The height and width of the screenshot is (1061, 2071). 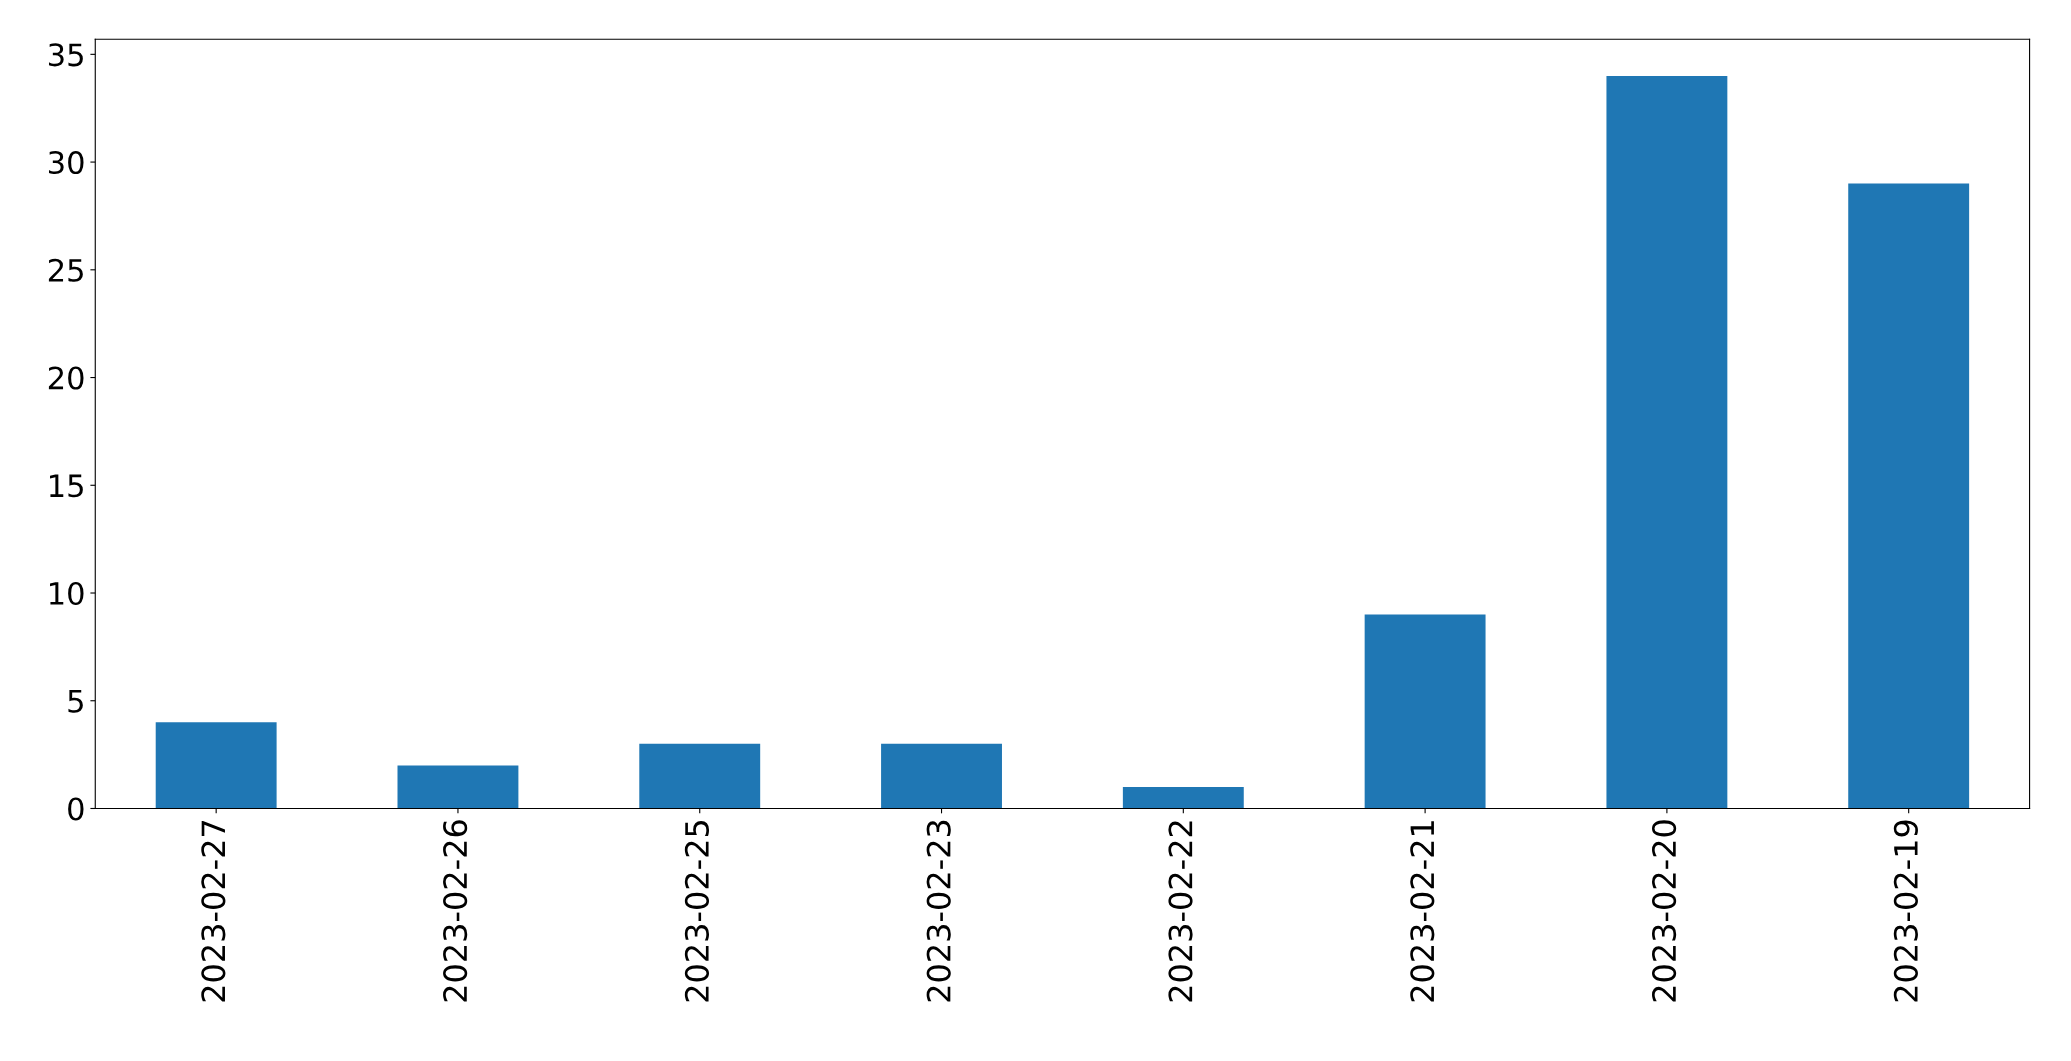 I want to click on x-tick-label: 2023-02-26, so click(x=455, y=911).